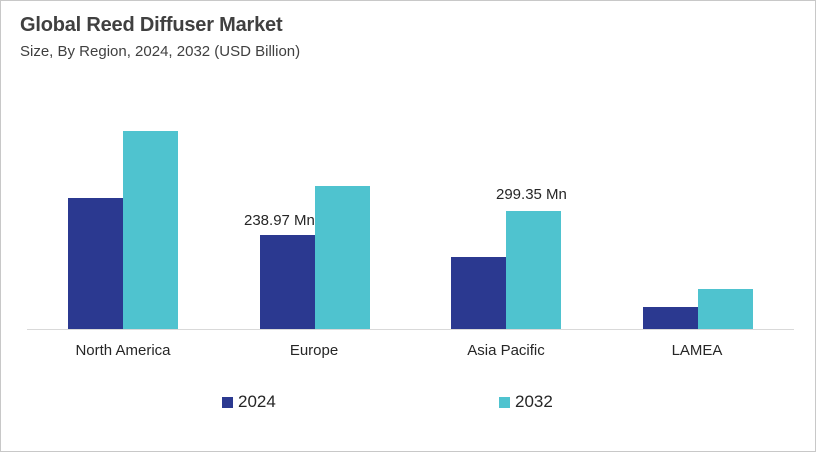 This screenshot has width=816, height=452. Describe the element at coordinates (670, 318) in the screenshot. I see `bar-lamea-2024` at that location.